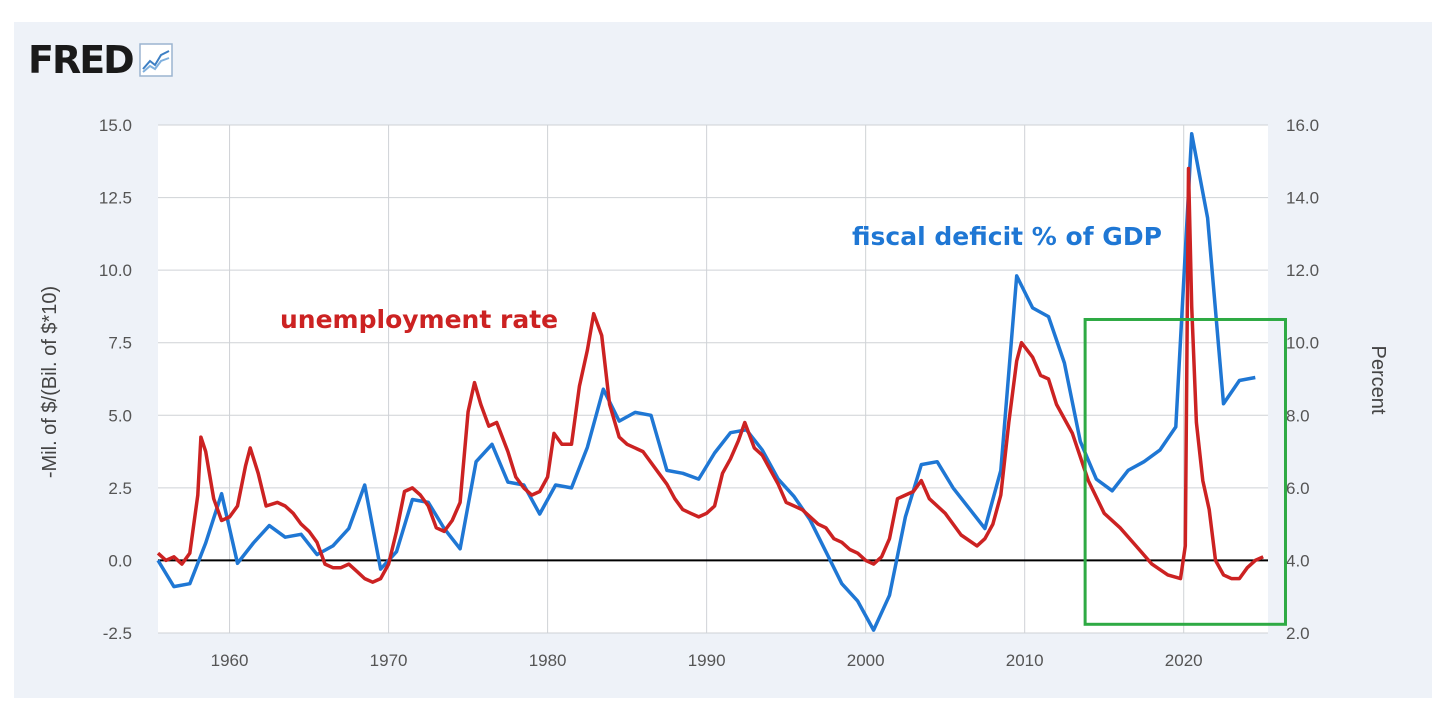 The width and height of the screenshot is (1456, 719). Describe the element at coordinates (155, 60) in the screenshot. I see `line-chart-icon` at that location.